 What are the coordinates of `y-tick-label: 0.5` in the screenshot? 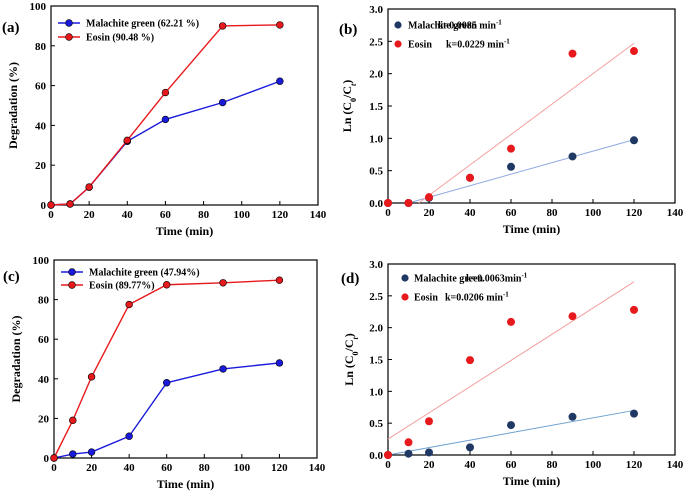 It's located at (376, 424).